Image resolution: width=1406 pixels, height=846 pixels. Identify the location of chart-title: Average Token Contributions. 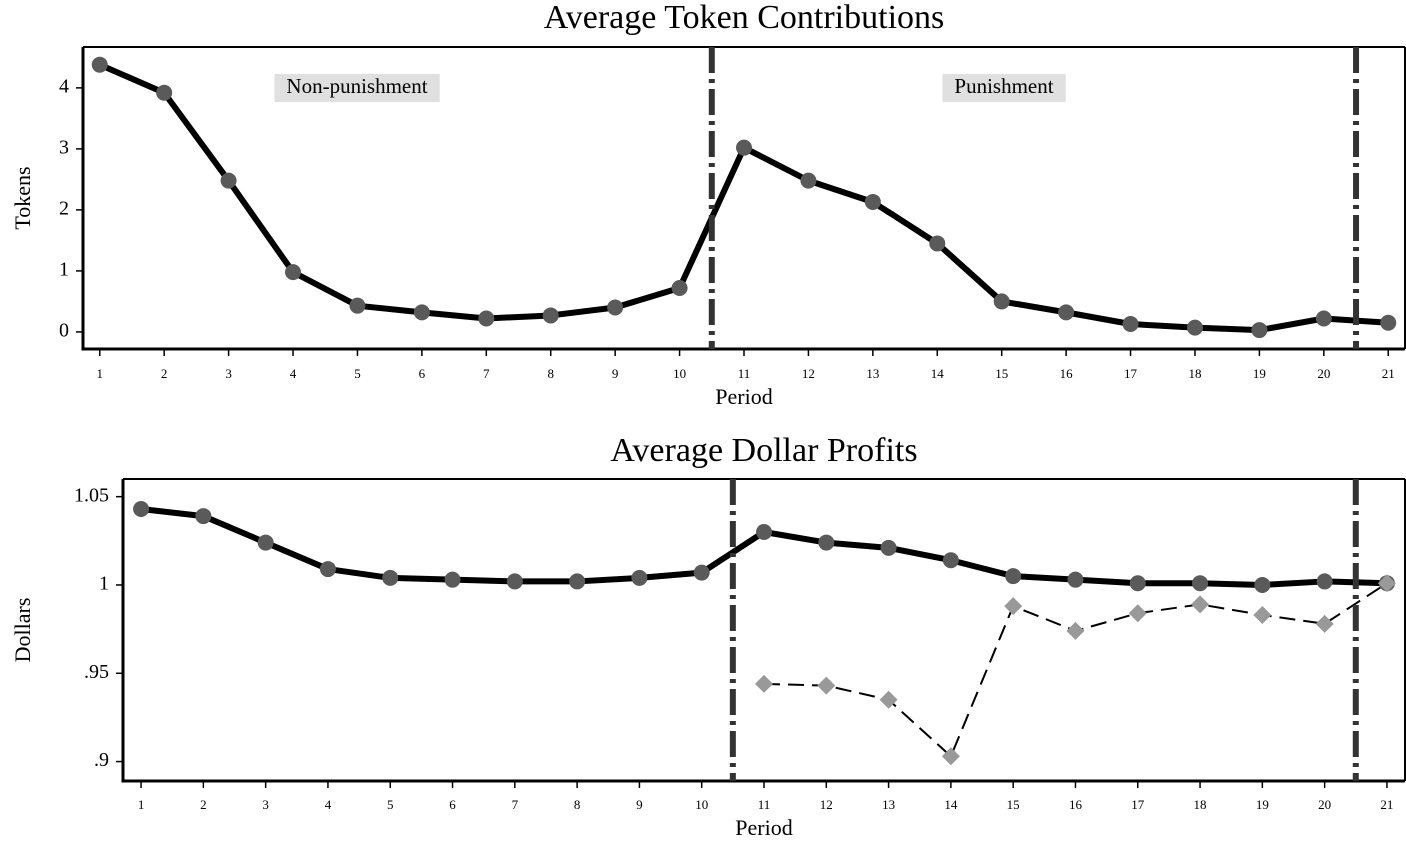
(744, 18).